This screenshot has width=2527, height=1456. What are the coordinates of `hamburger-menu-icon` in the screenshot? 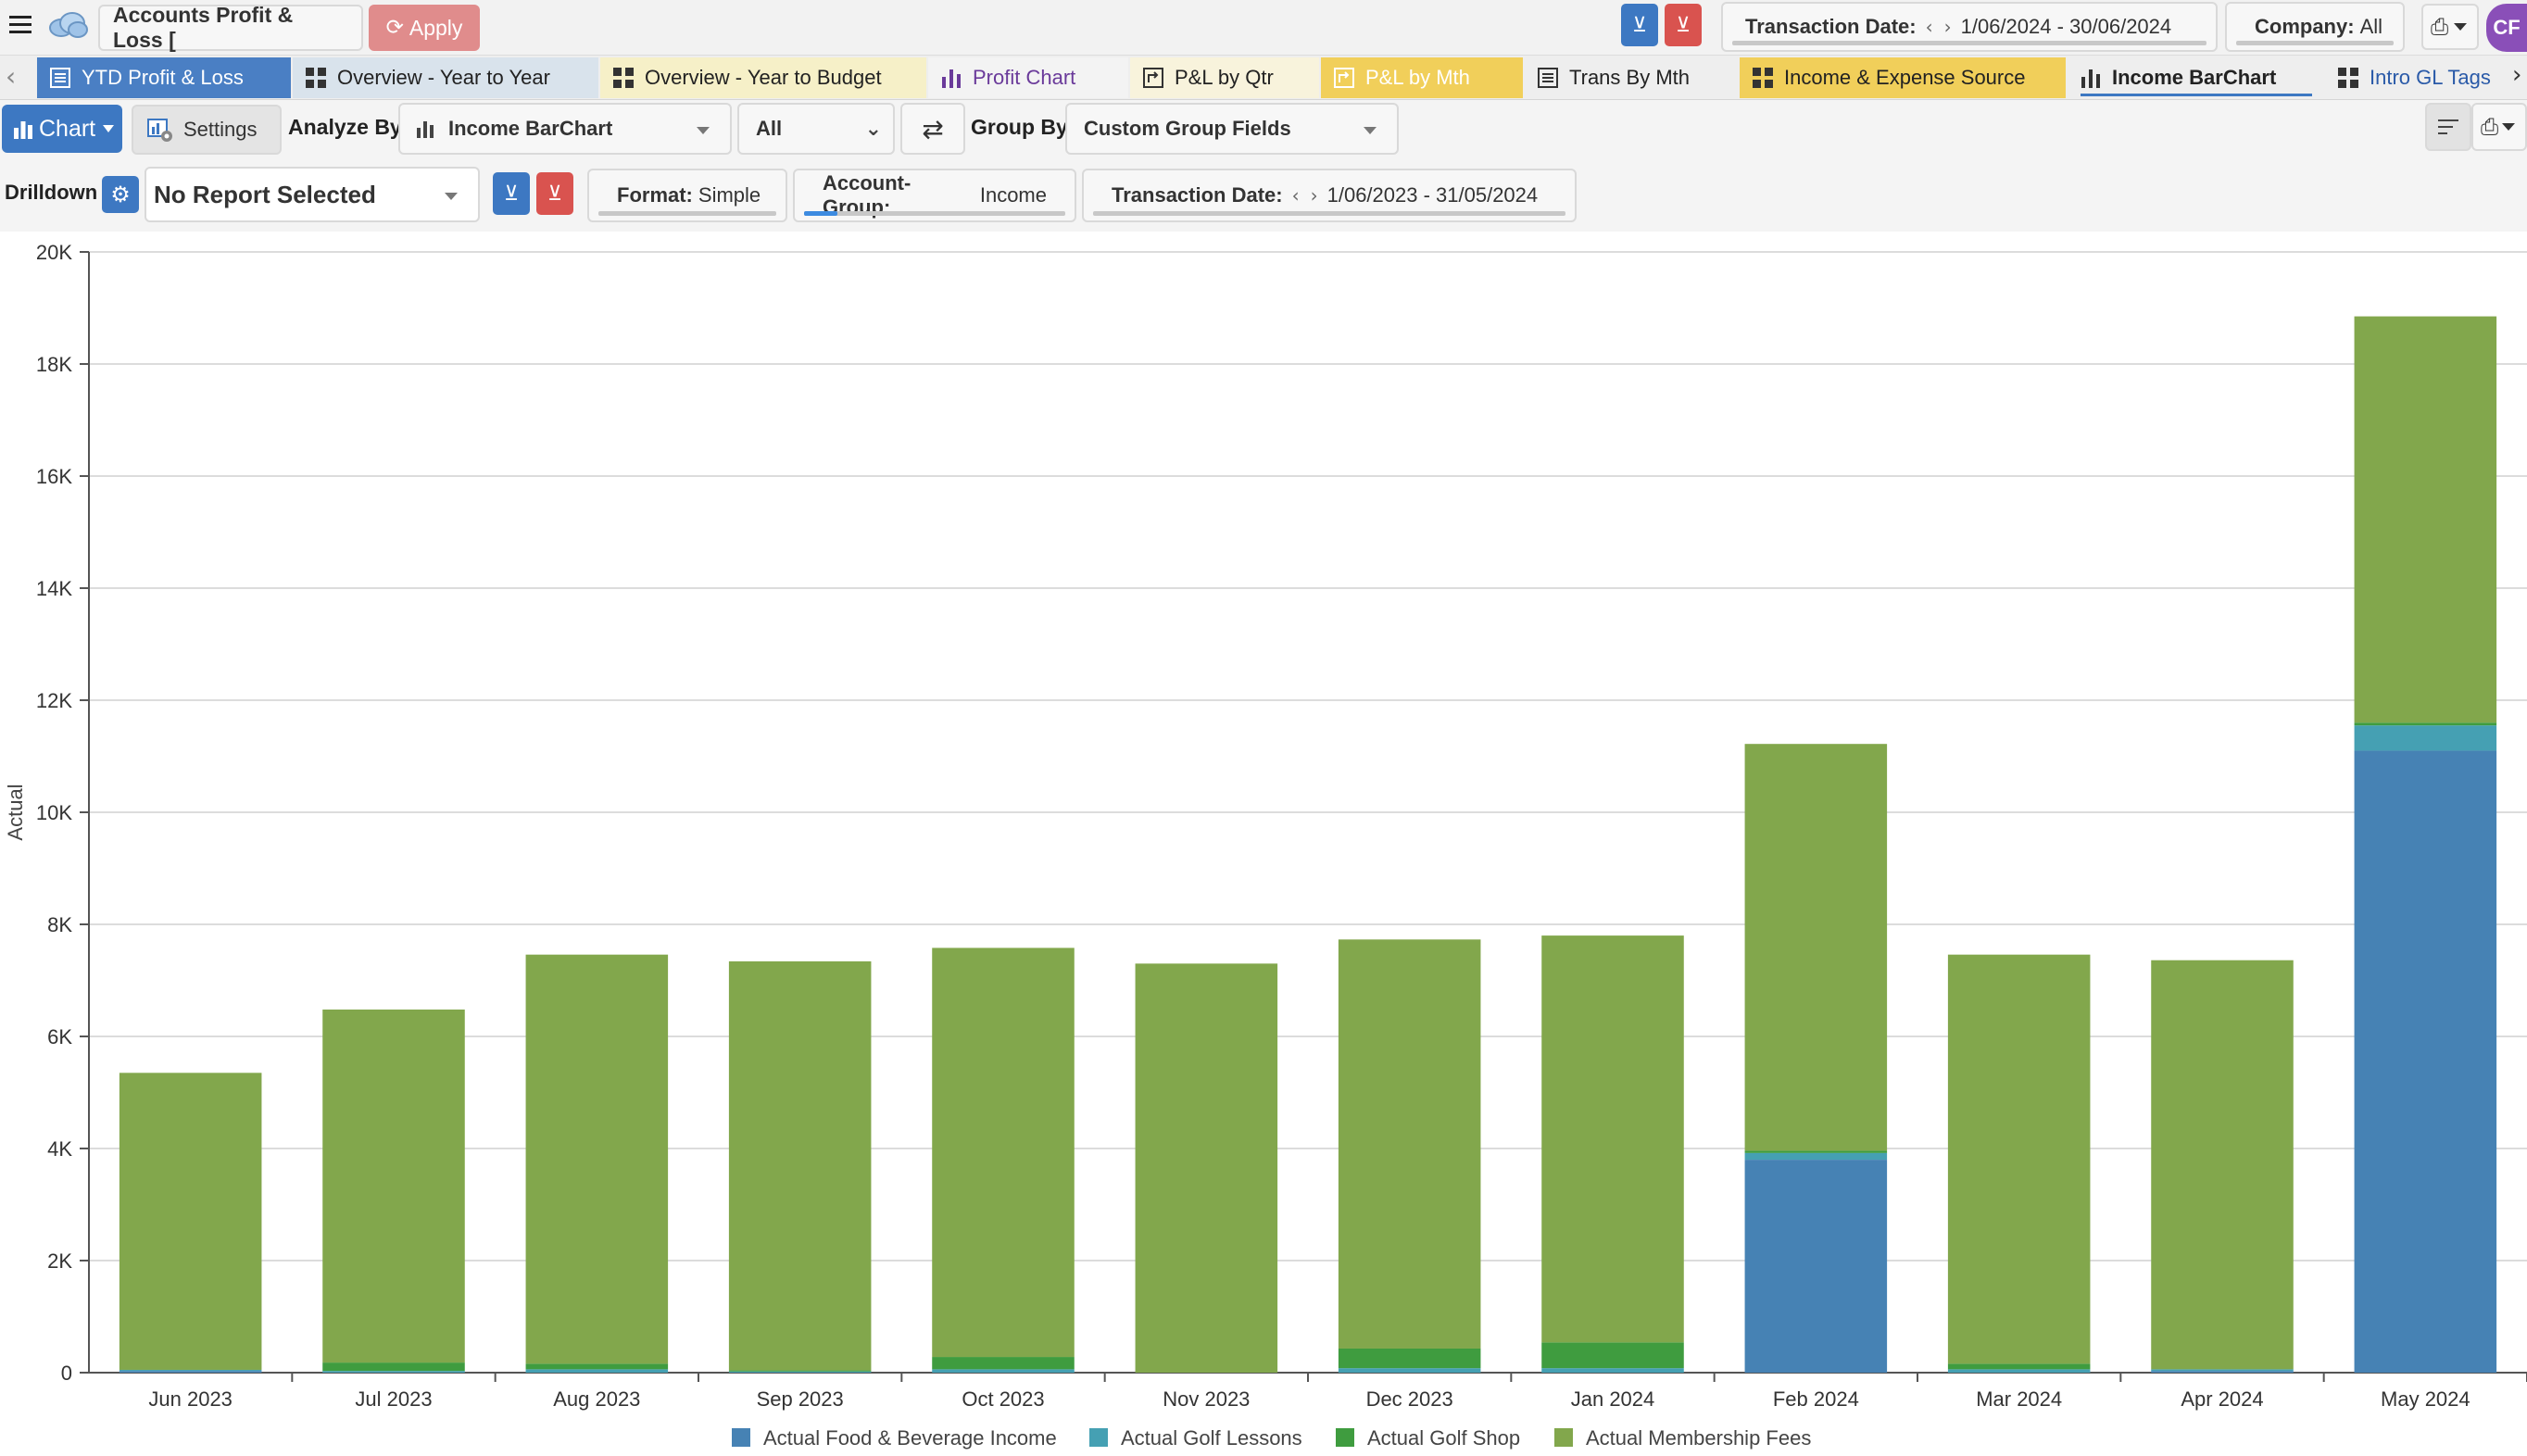 It's located at (20, 25).